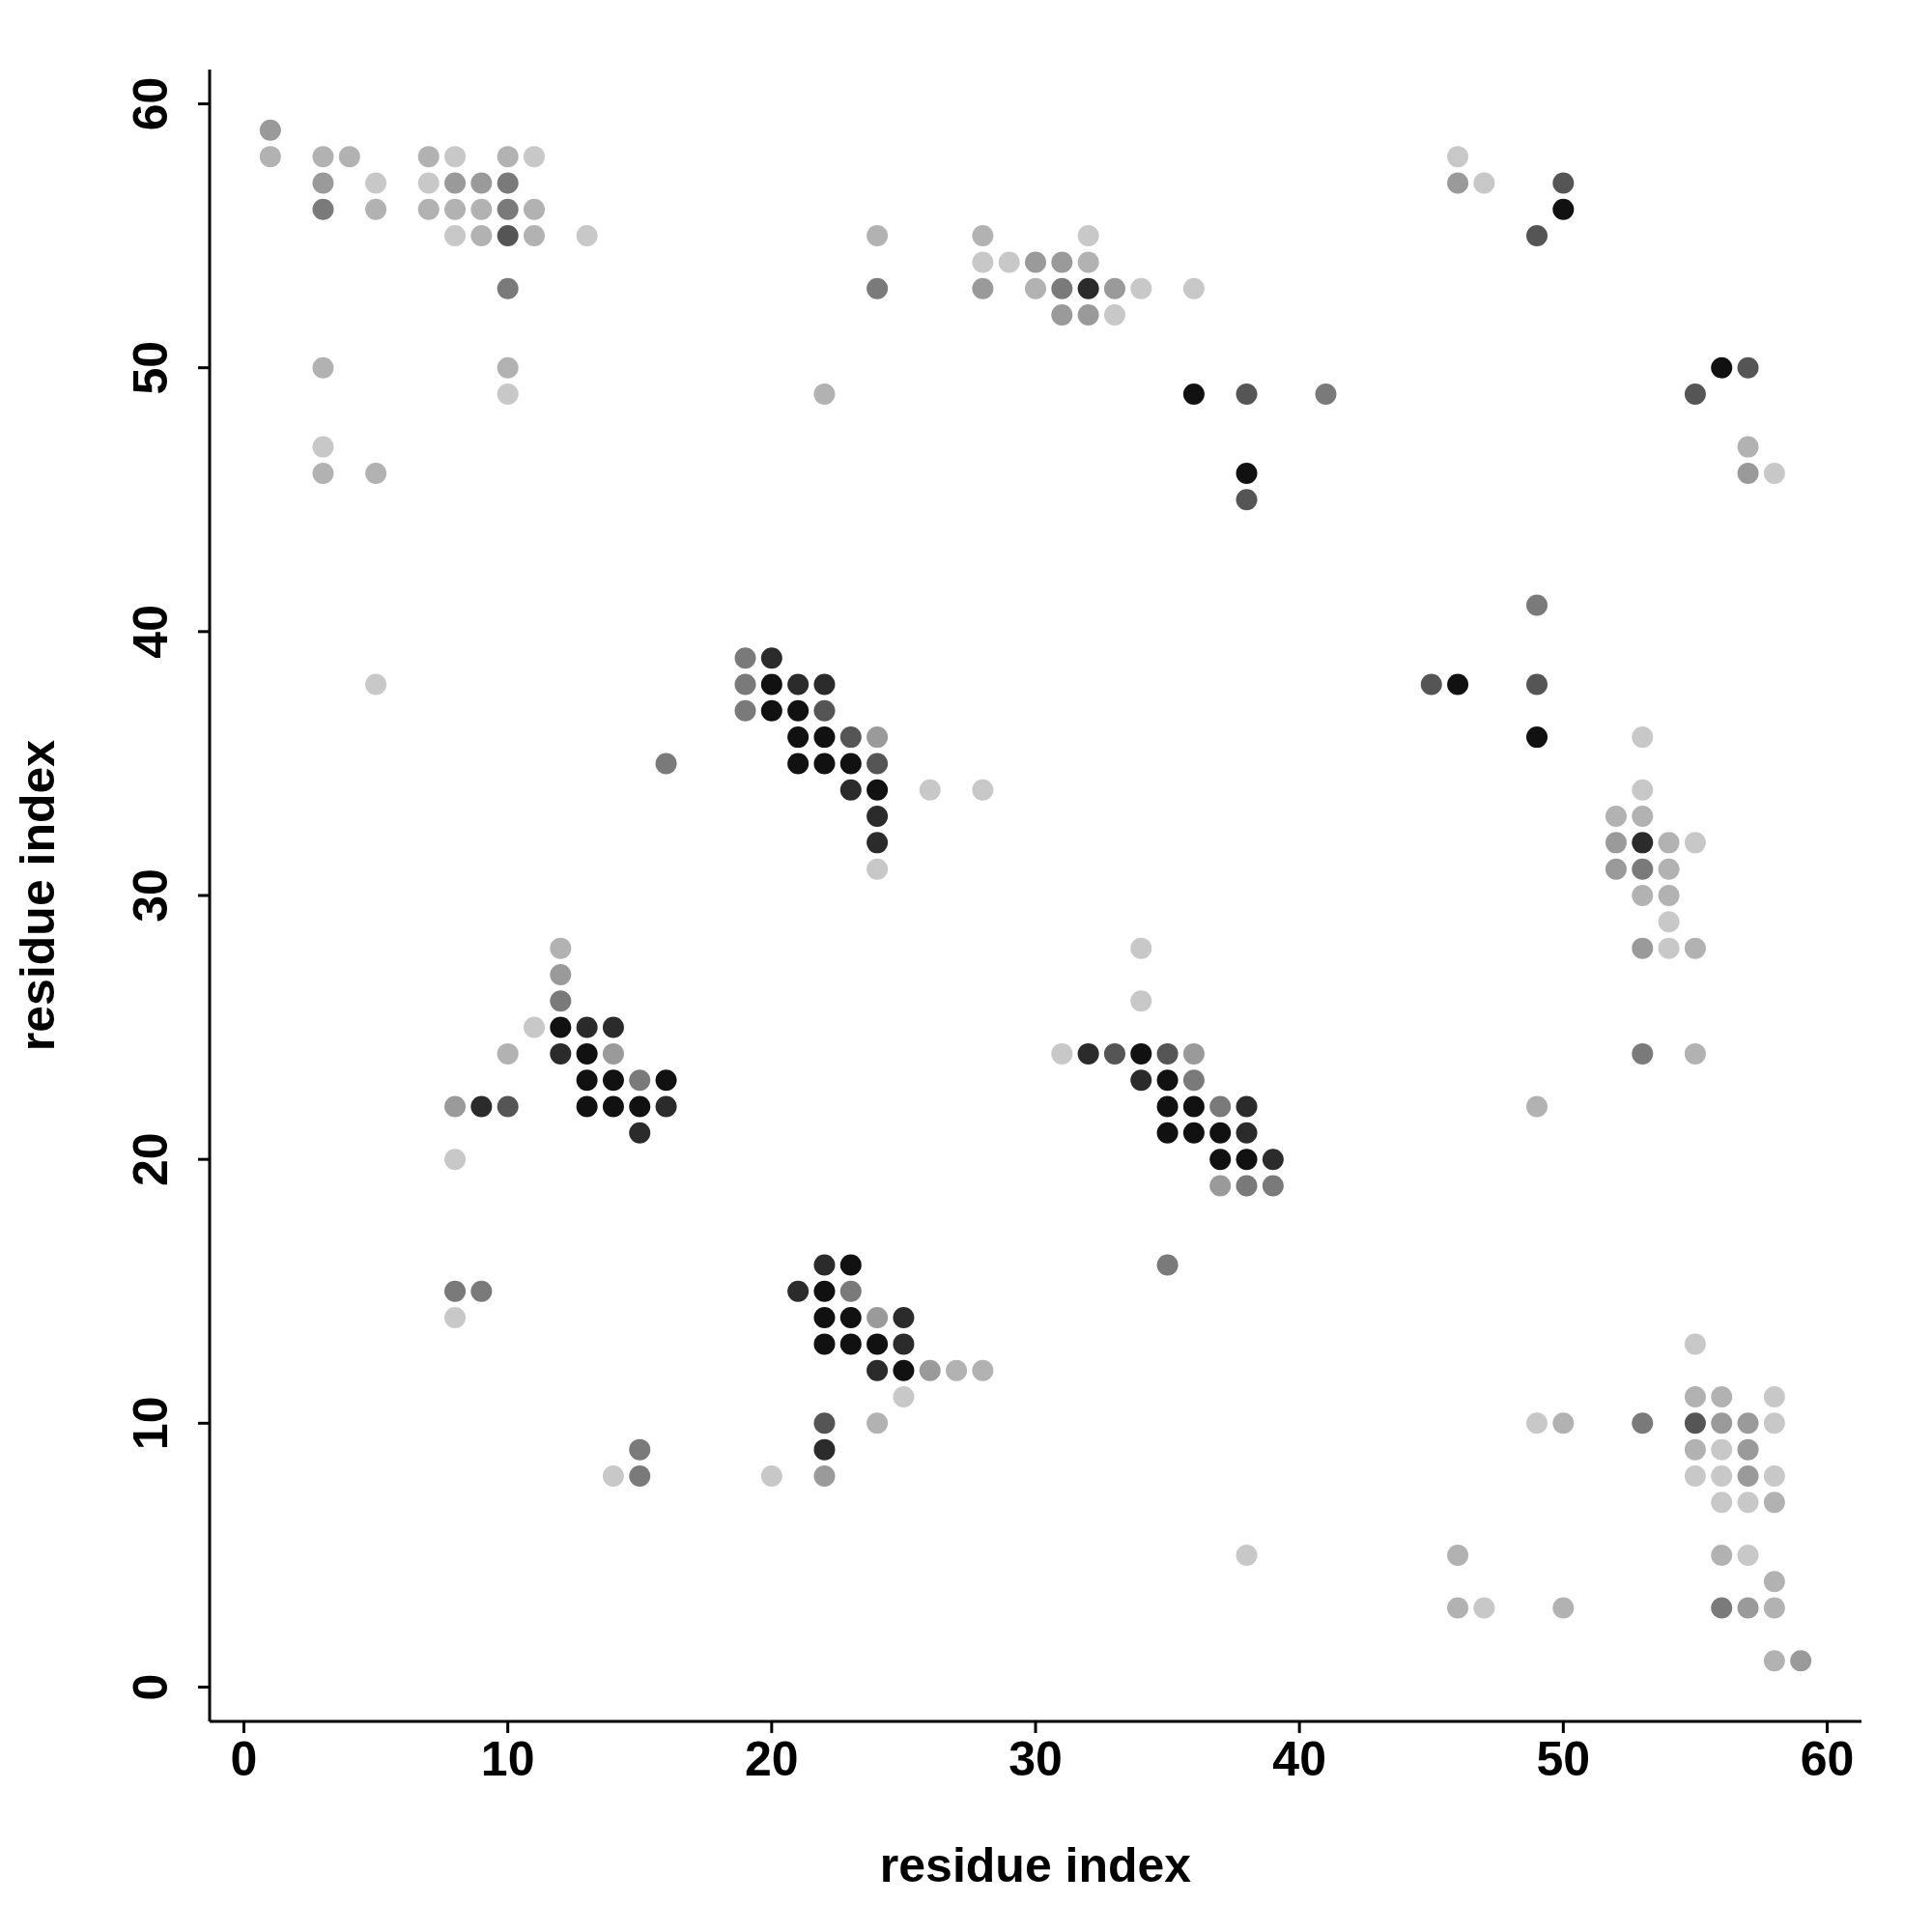 The image size is (1932, 1932). What do you see at coordinates (151, 632) in the screenshot?
I see `y-tick-label: 40` at bounding box center [151, 632].